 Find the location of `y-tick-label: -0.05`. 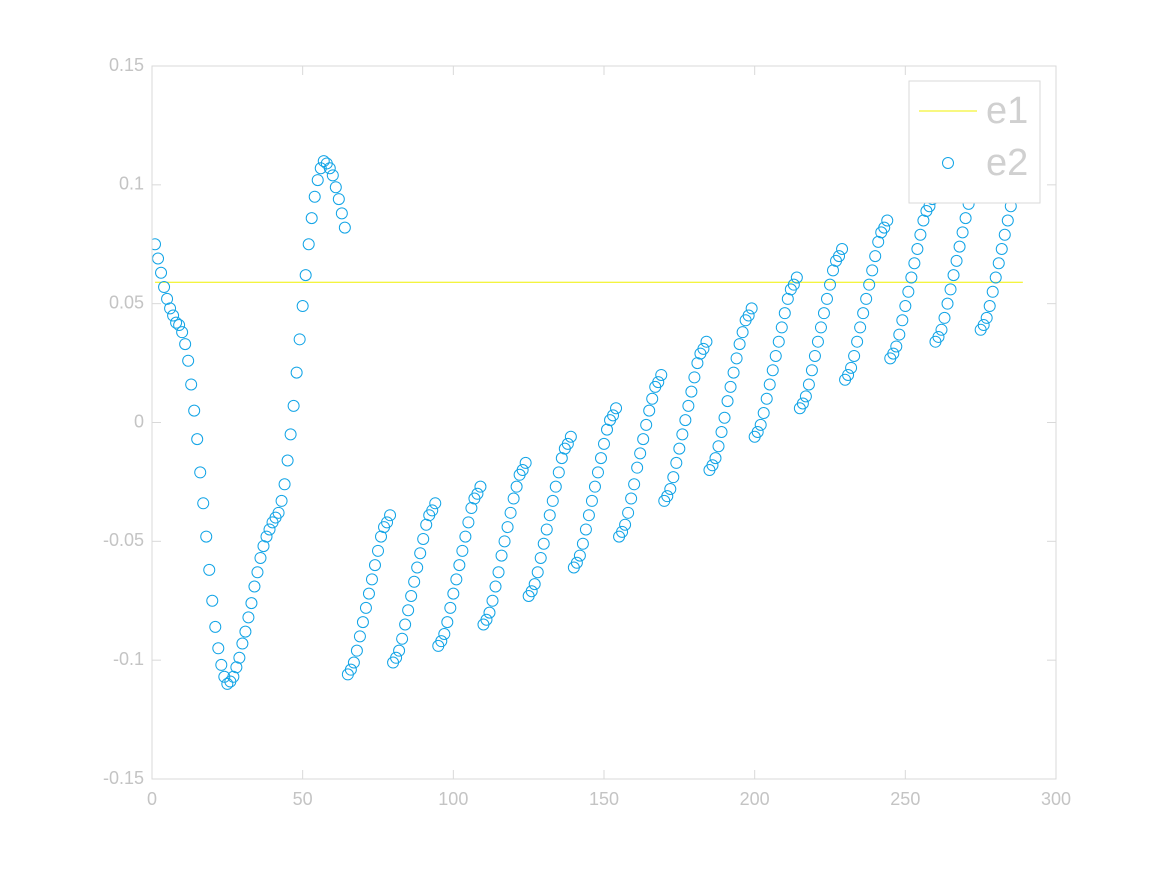

y-tick-label: -0.05 is located at coordinates (123, 540).